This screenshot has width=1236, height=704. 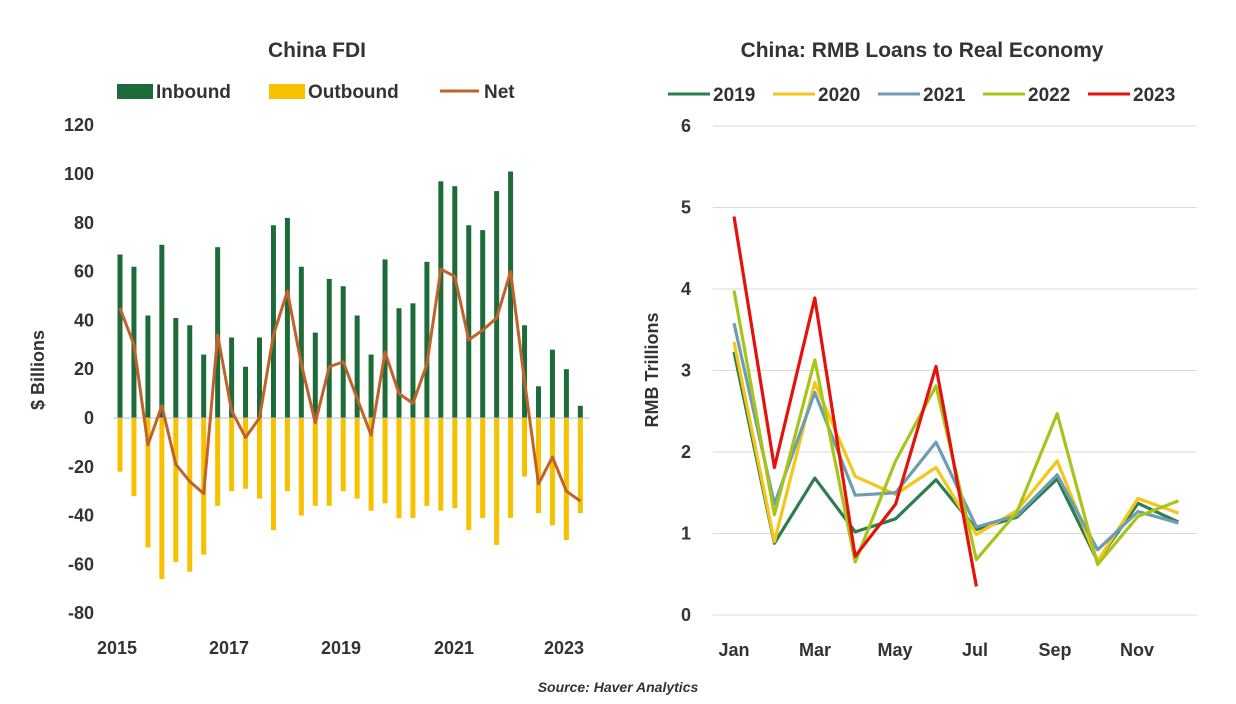 What do you see at coordinates (652, 369) in the screenshot?
I see `loans-ylabel: RMB Trillions` at bounding box center [652, 369].